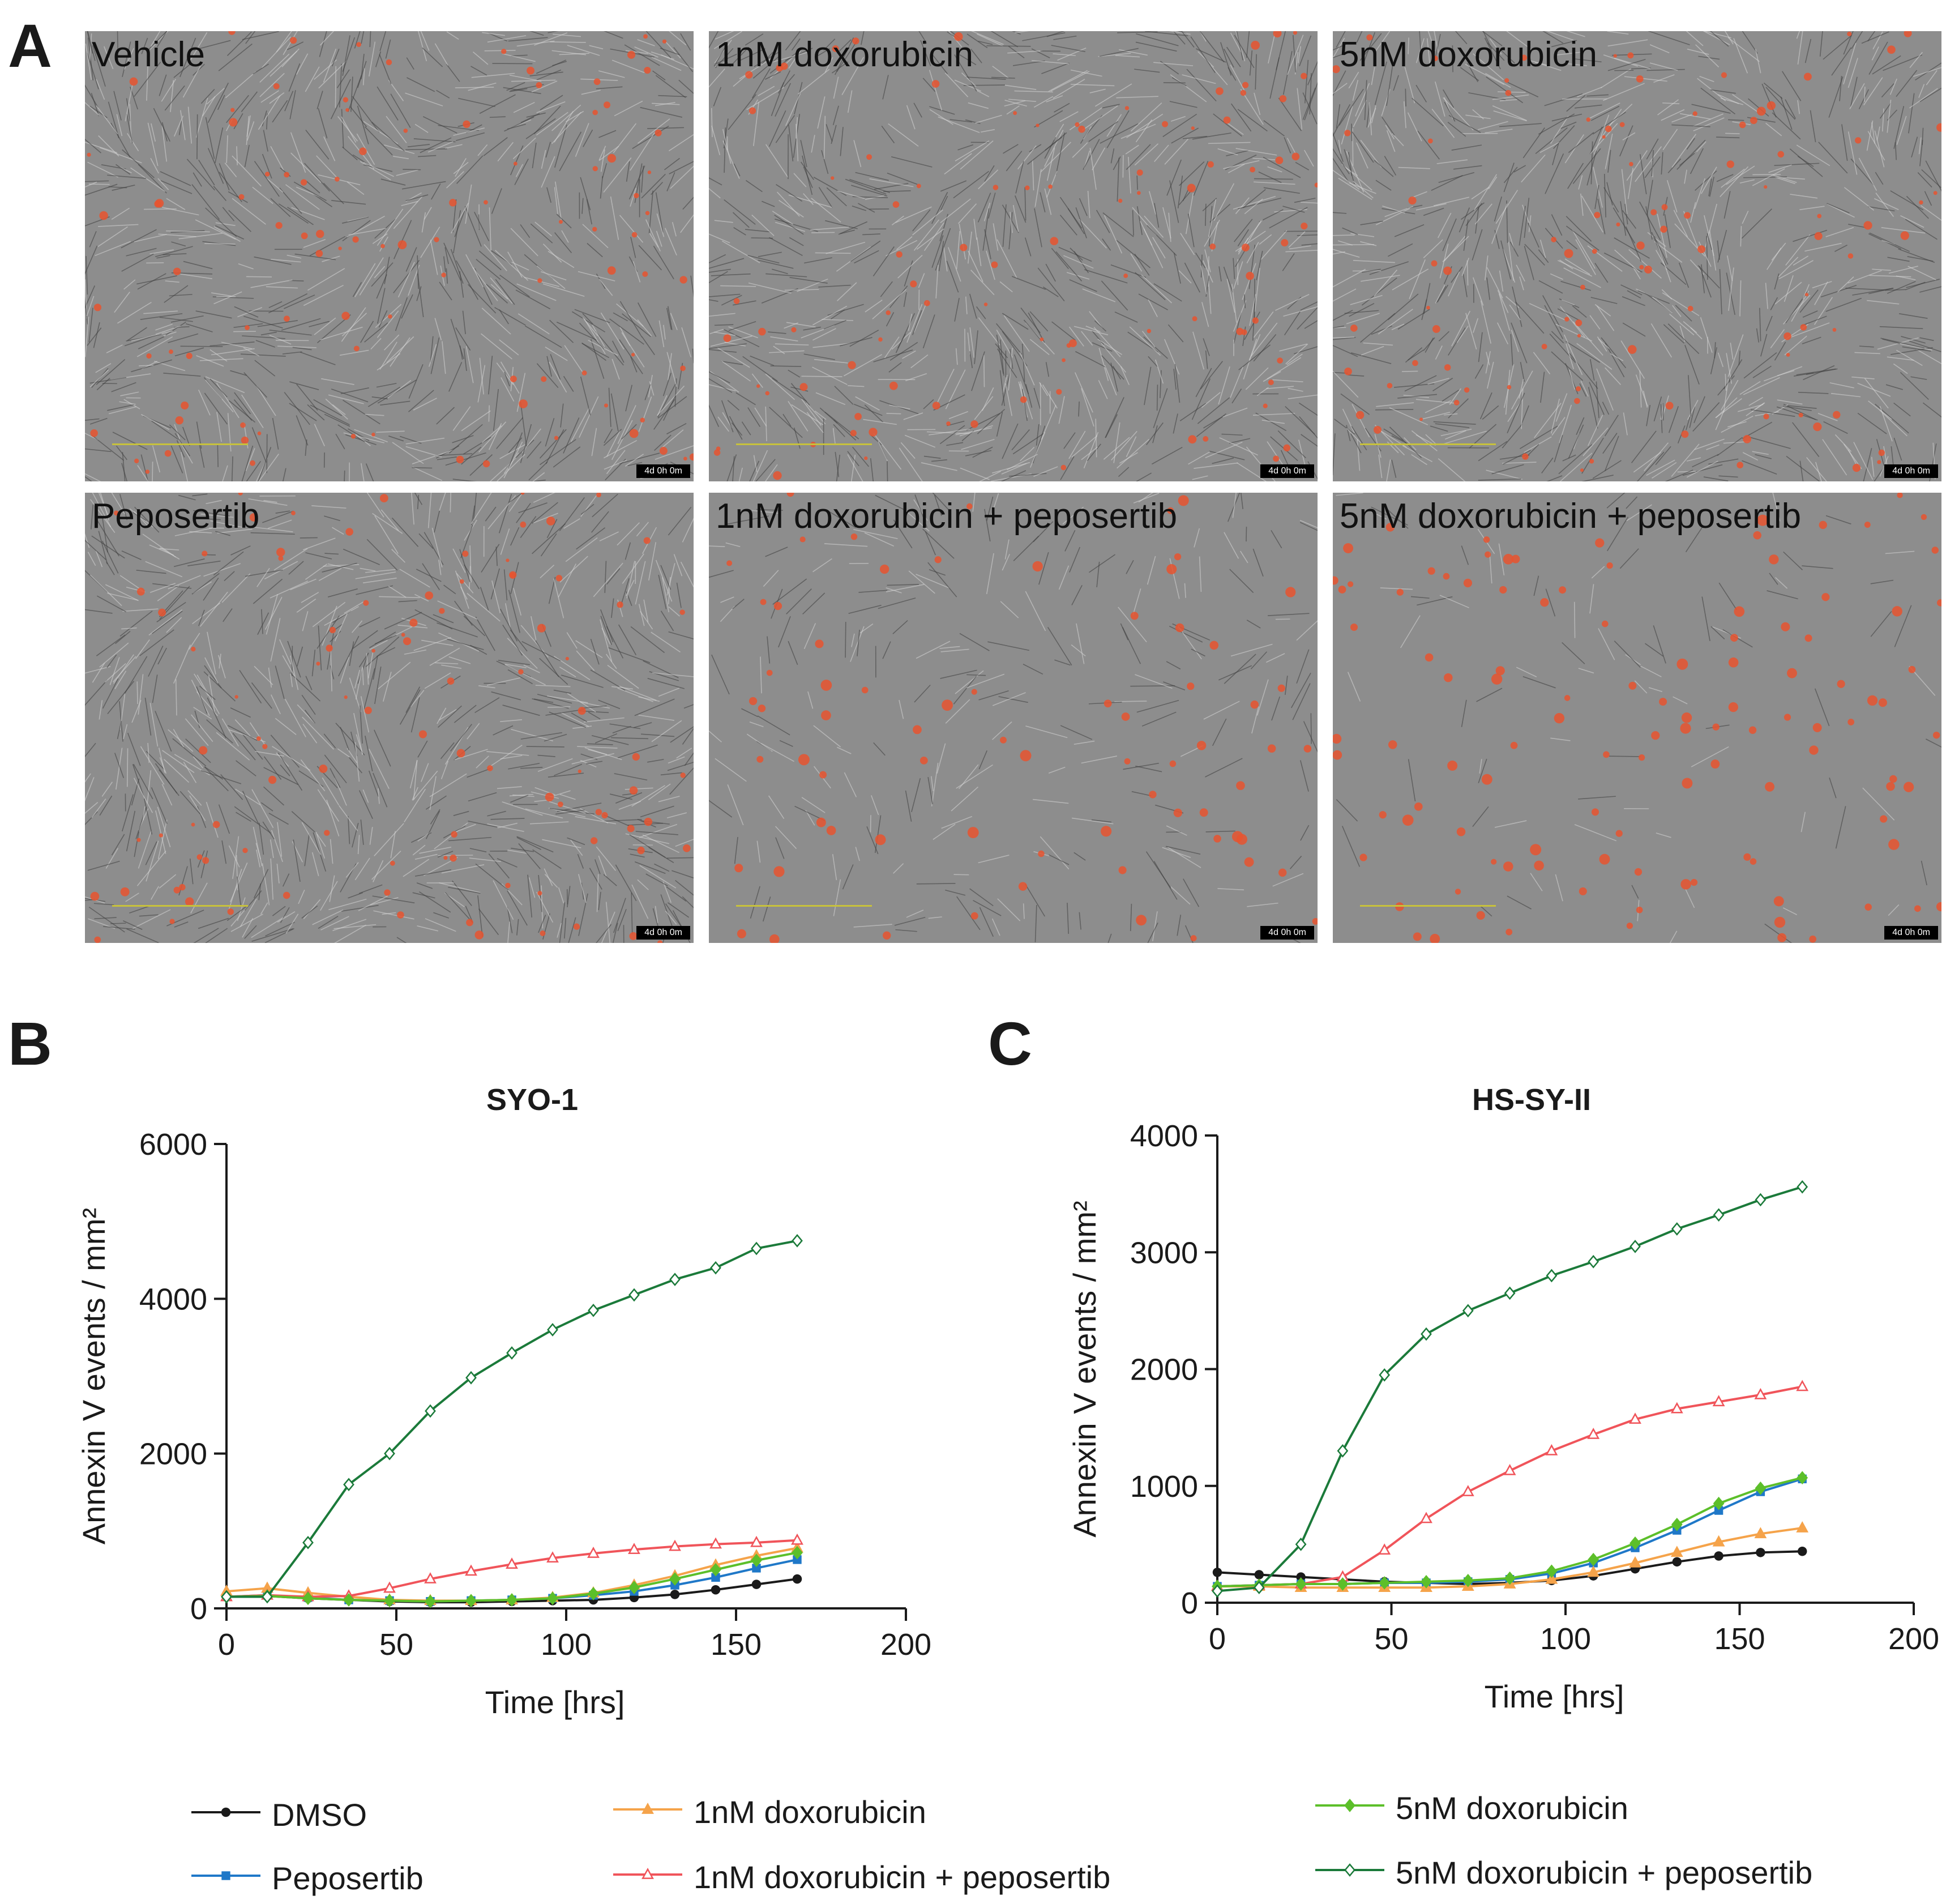 The image size is (1946, 1904). What do you see at coordinates (555, 1702) in the screenshot?
I see `x-axis-label: Time [hrs]` at bounding box center [555, 1702].